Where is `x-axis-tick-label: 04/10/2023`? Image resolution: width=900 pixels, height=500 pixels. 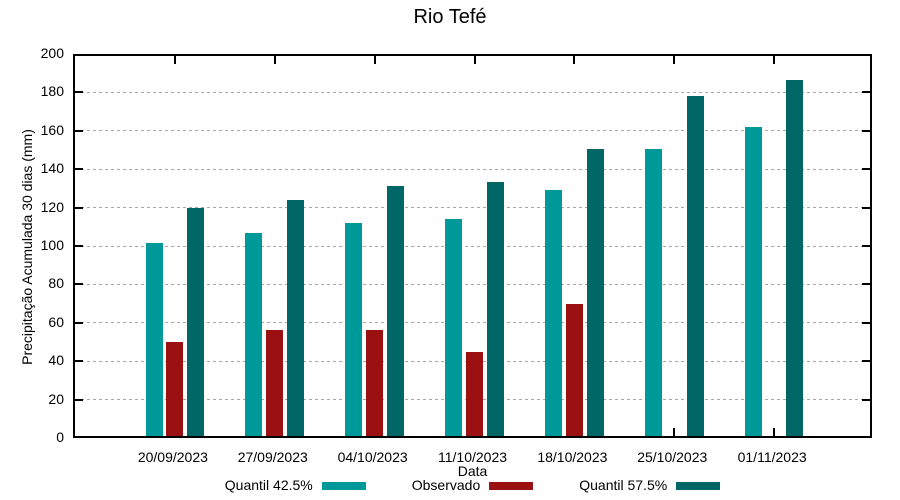 x-axis-tick-label: 04/10/2023 is located at coordinates (372, 457).